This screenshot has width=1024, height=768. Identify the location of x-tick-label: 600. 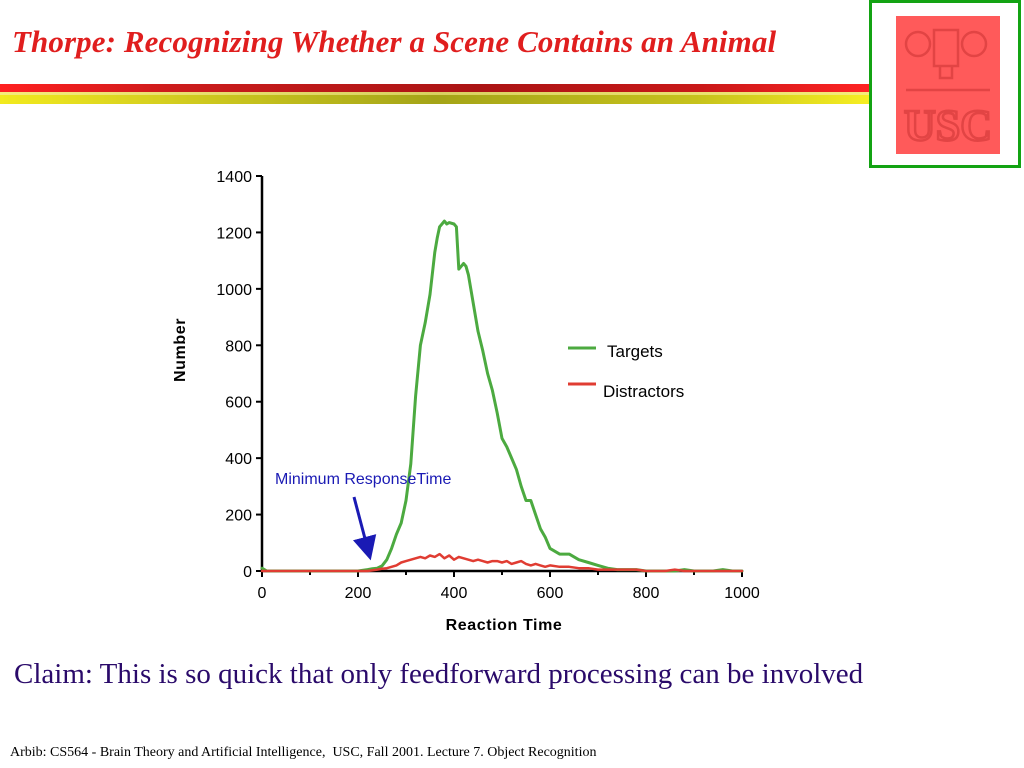
(550, 593).